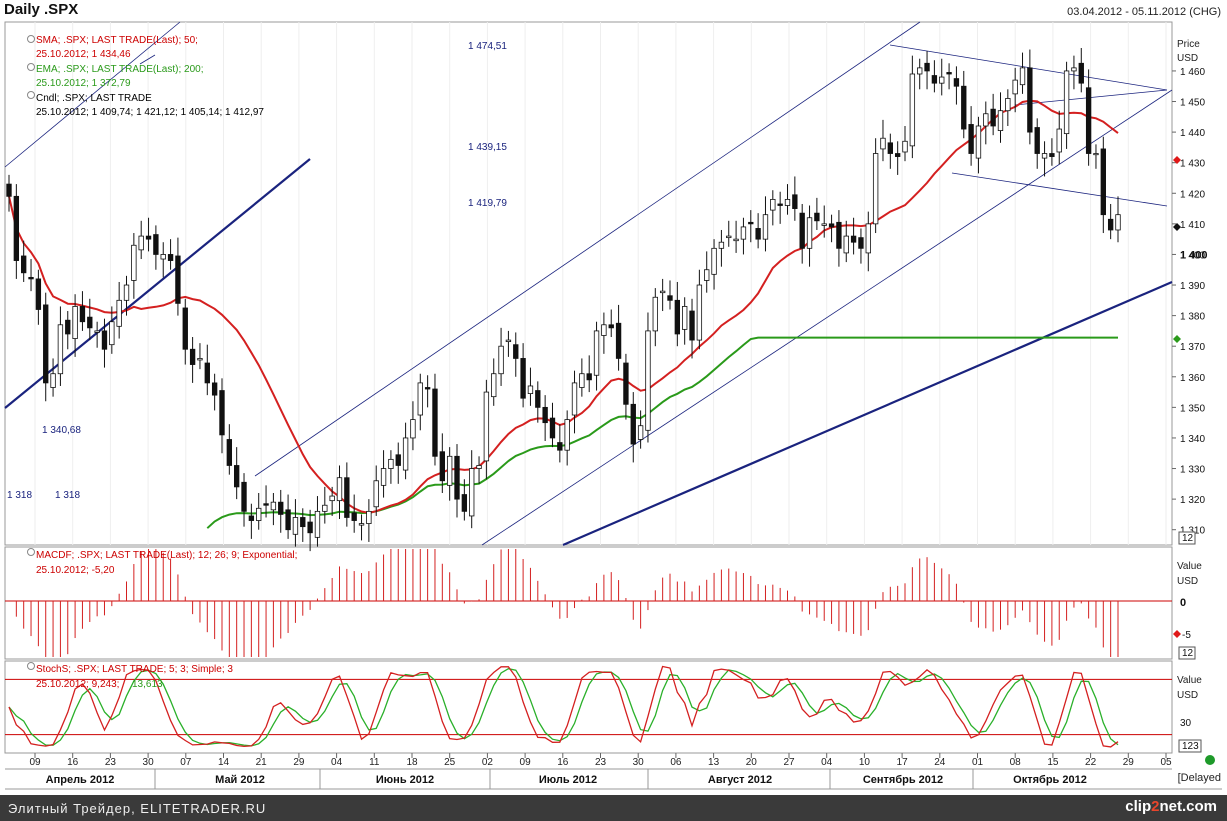  What do you see at coordinates (526, 762) in the screenshot?
I see `day-label: 09` at bounding box center [526, 762].